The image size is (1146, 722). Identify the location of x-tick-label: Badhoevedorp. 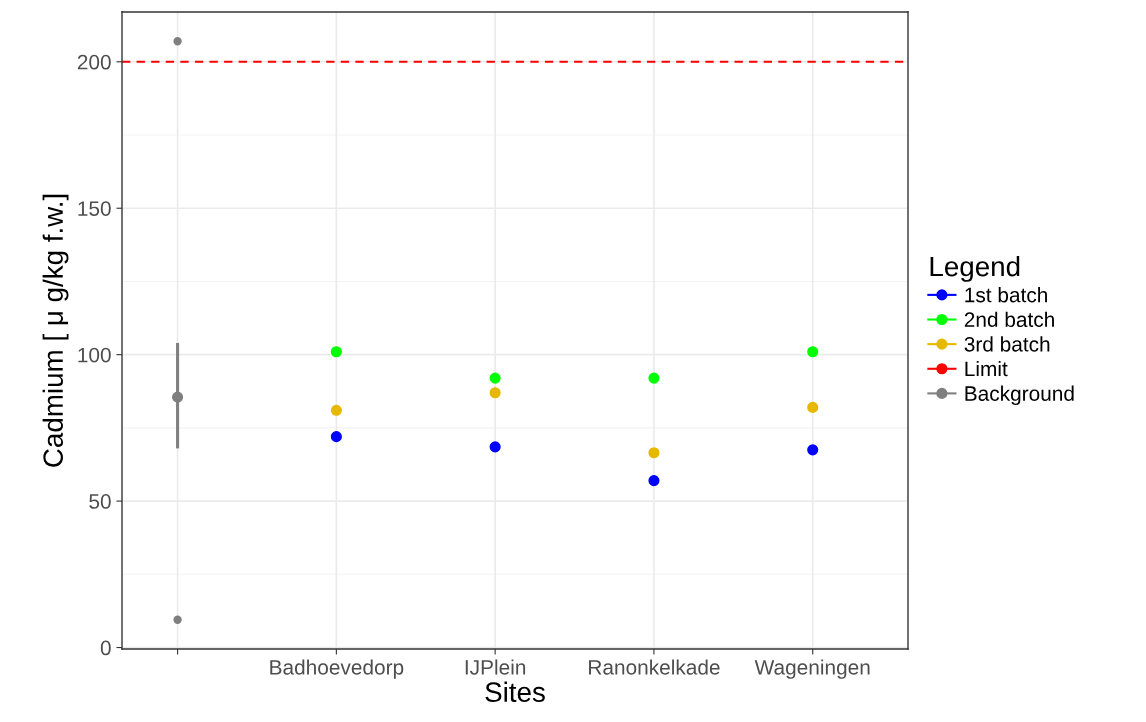
(337, 669).